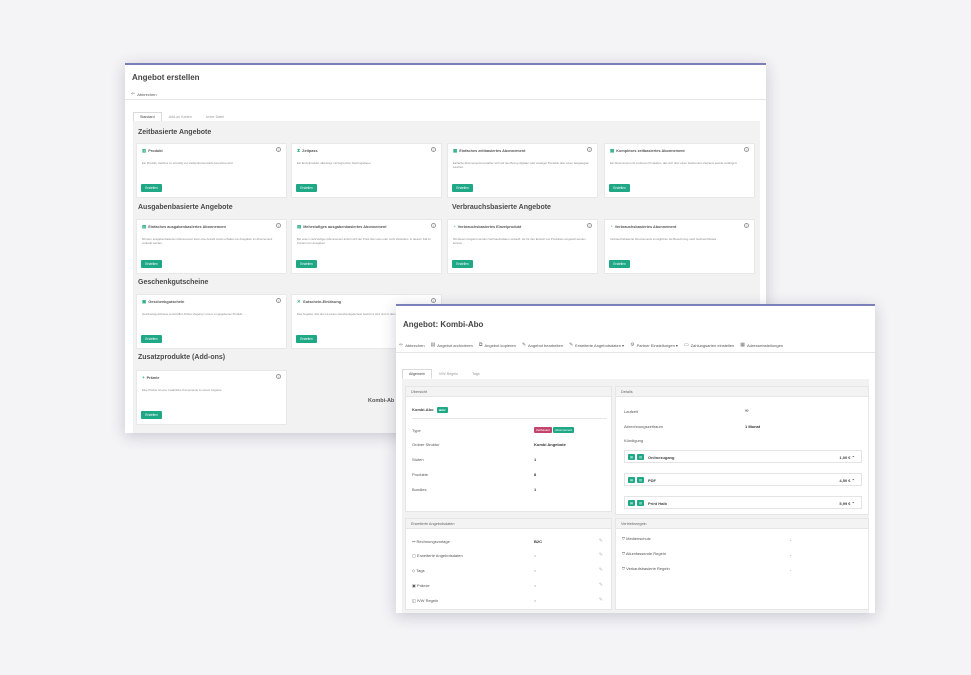 The image size is (971, 675). Describe the element at coordinates (416, 430) in the screenshot. I see `type-label: Type` at that location.